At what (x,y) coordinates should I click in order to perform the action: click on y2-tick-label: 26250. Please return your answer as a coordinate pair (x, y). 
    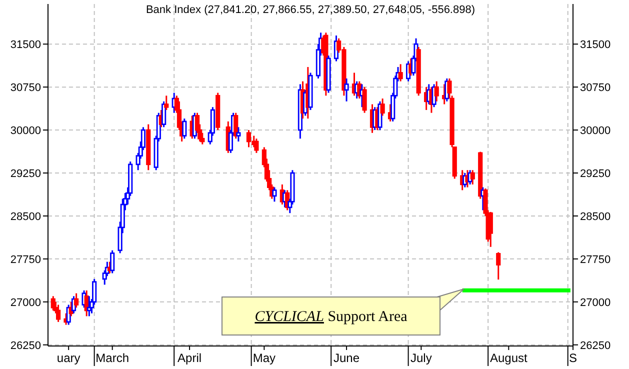
    Looking at the image, I should click on (595, 346).